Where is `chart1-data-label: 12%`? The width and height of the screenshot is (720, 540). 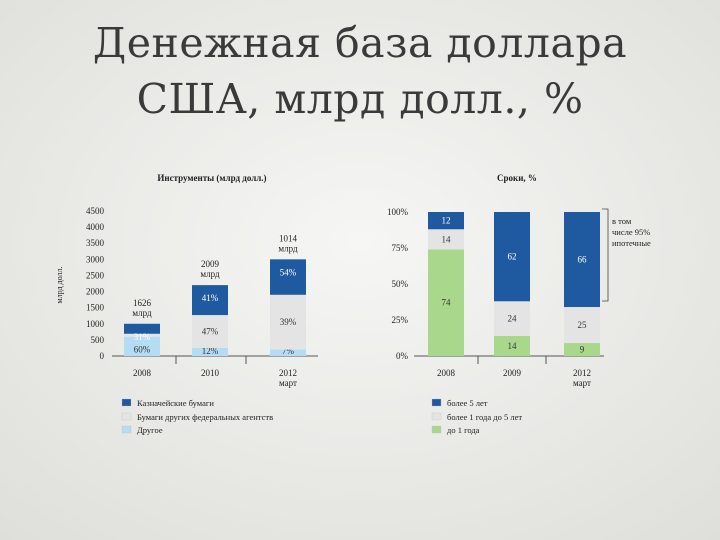
chart1-data-label: 12% is located at coordinates (210, 351).